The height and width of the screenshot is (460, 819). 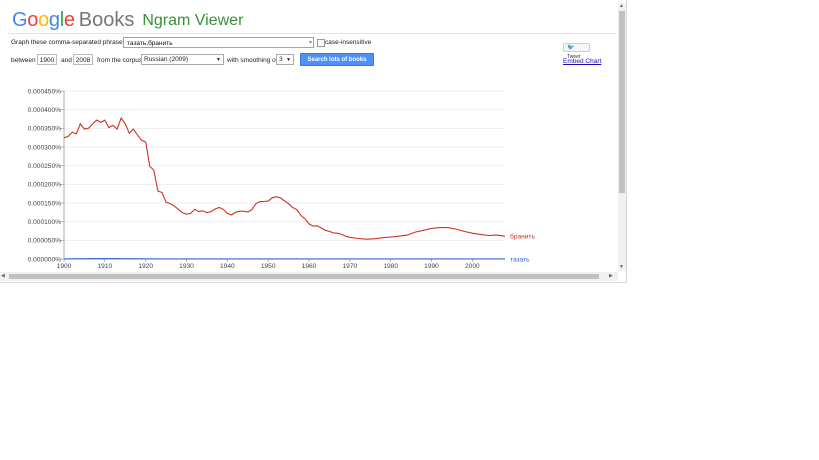 What do you see at coordinates (45, 241) in the screenshot?
I see `y-tick-label: 0.000050%` at bounding box center [45, 241].